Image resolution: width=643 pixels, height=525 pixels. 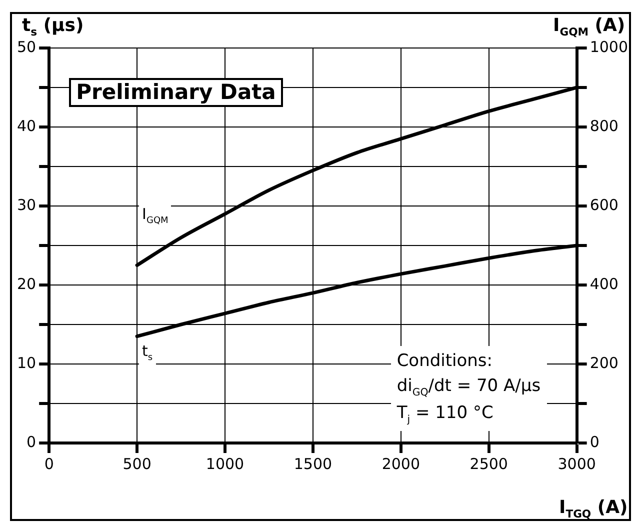 I want to click on y-tick-label: 0, so click(x=31, y=441).